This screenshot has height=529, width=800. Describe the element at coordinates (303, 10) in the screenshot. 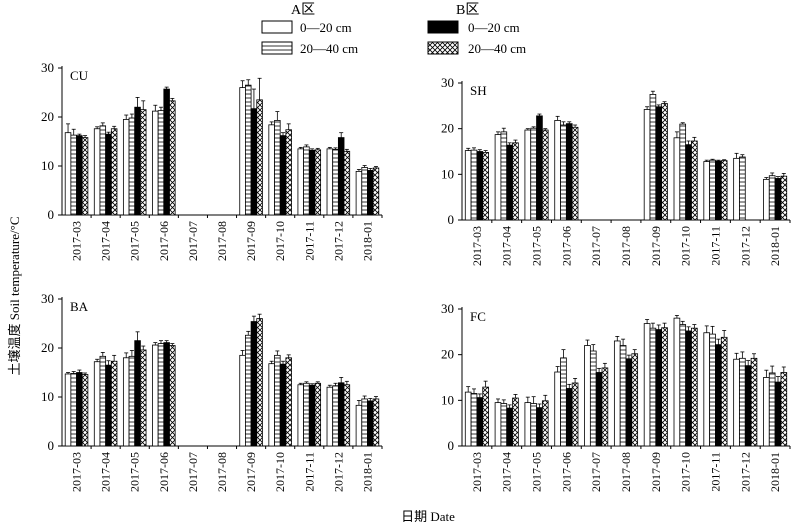

I see `legend-group-a-title: A区` at that location.